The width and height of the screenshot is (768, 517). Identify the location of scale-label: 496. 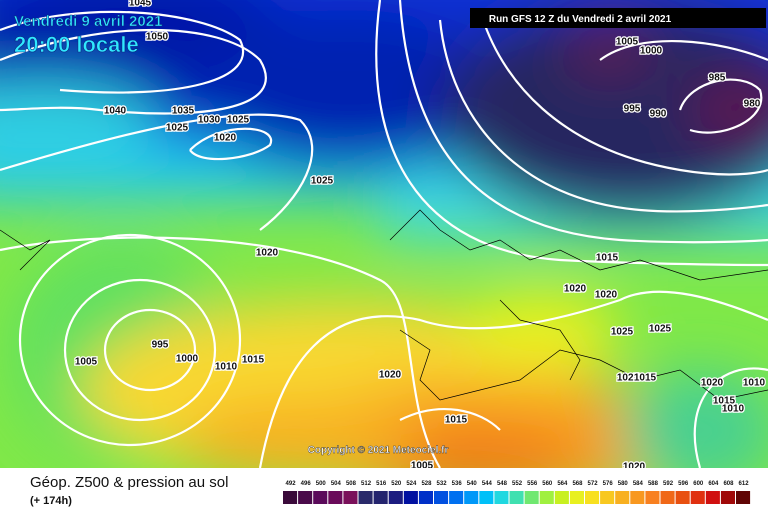
(306, 484).